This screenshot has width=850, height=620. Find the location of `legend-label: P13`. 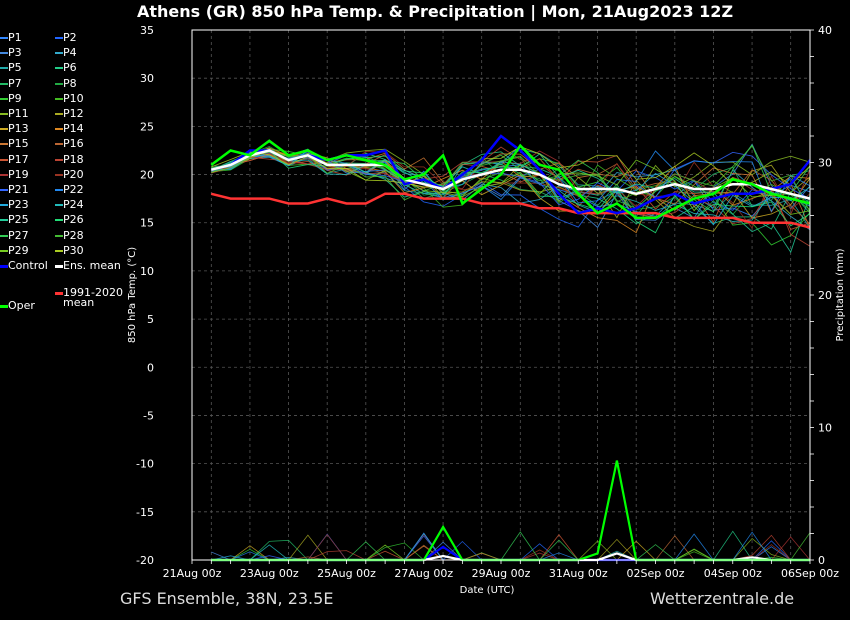

legend-label: P13 is located at coordinates (18, 129).